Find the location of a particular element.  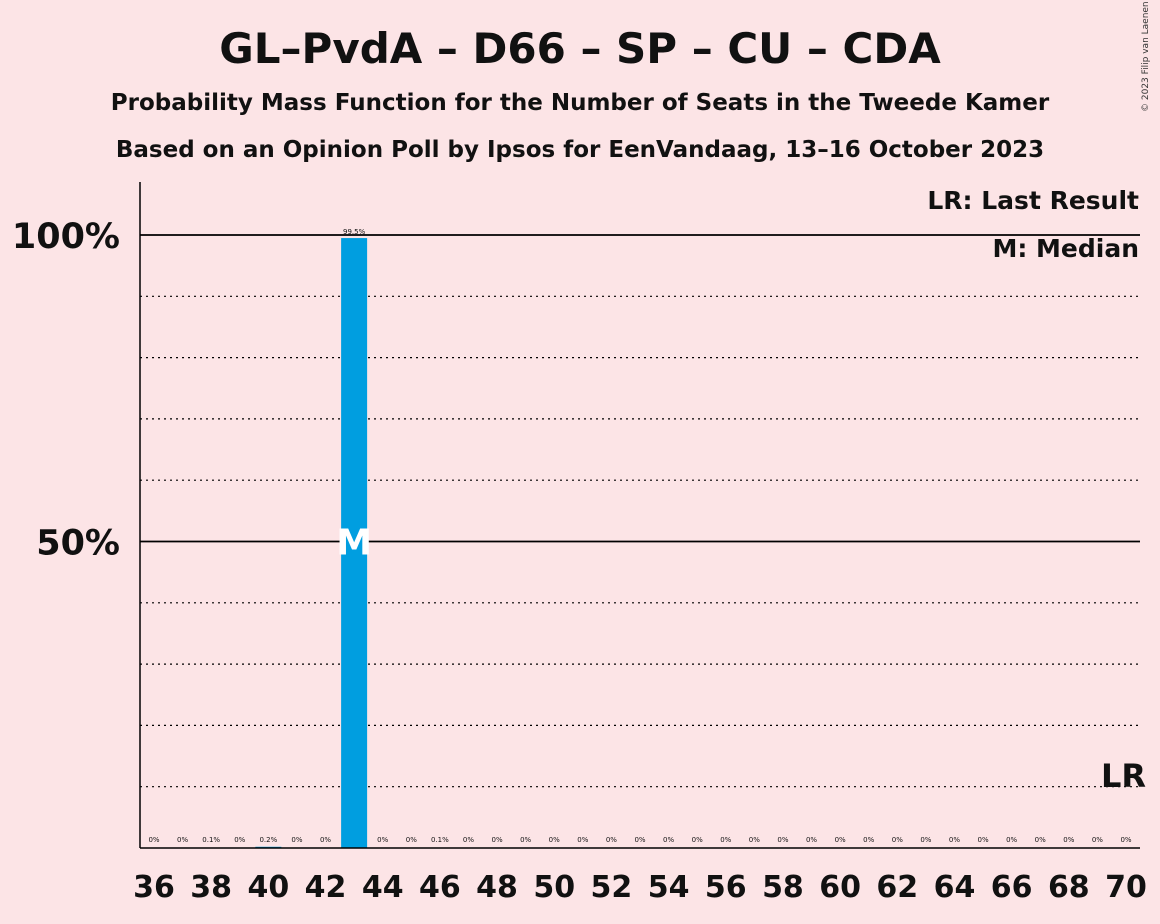

x-tick-label: 44 is located at coordinates (383, 887).